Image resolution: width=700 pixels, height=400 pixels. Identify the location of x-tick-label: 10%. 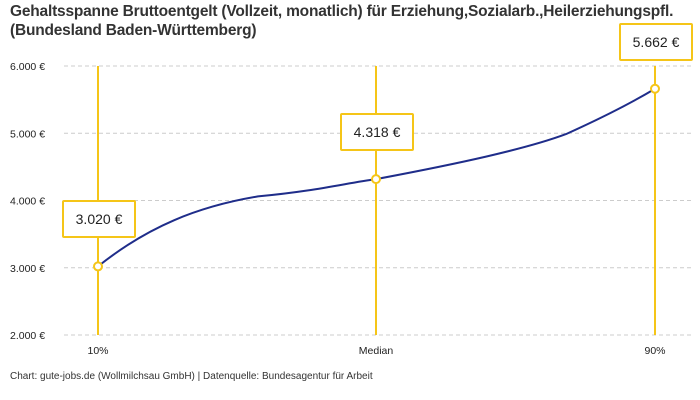
(97, 351).